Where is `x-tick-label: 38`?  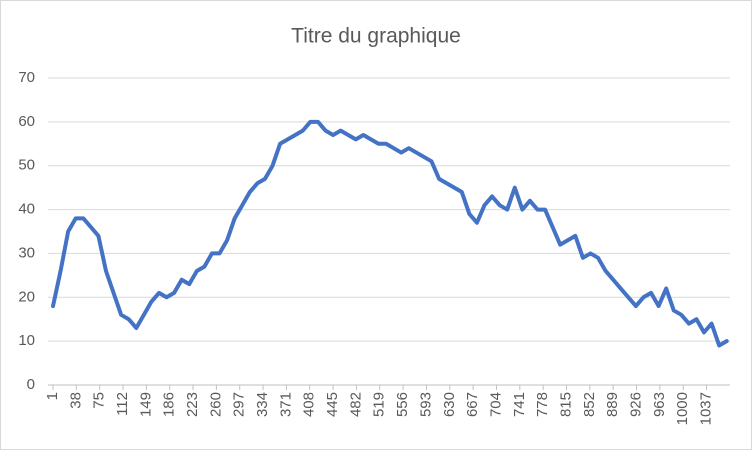 x-tick-label: 38 is located at coordinates (75, 400).